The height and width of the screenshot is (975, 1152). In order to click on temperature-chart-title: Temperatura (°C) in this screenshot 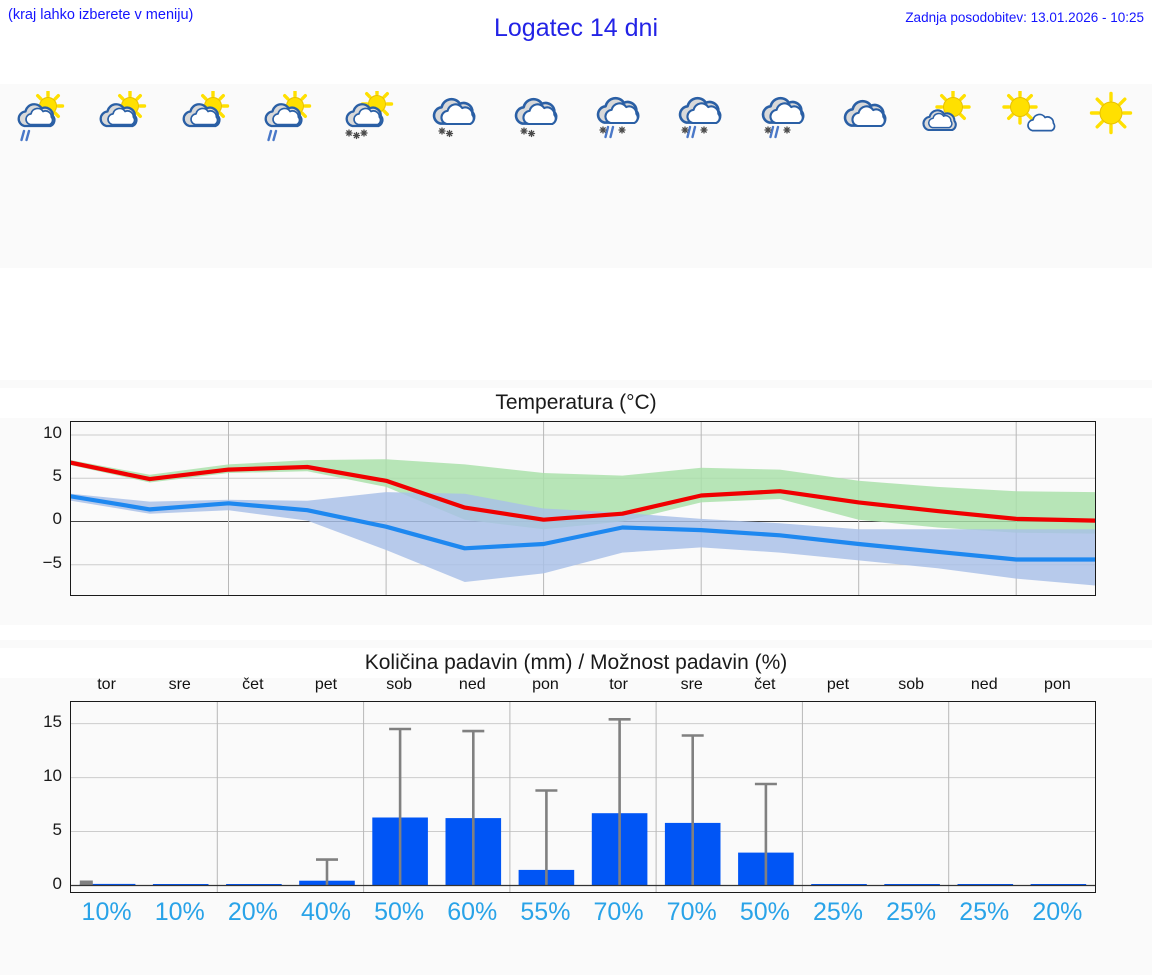, I will do `click(576, 403)`.